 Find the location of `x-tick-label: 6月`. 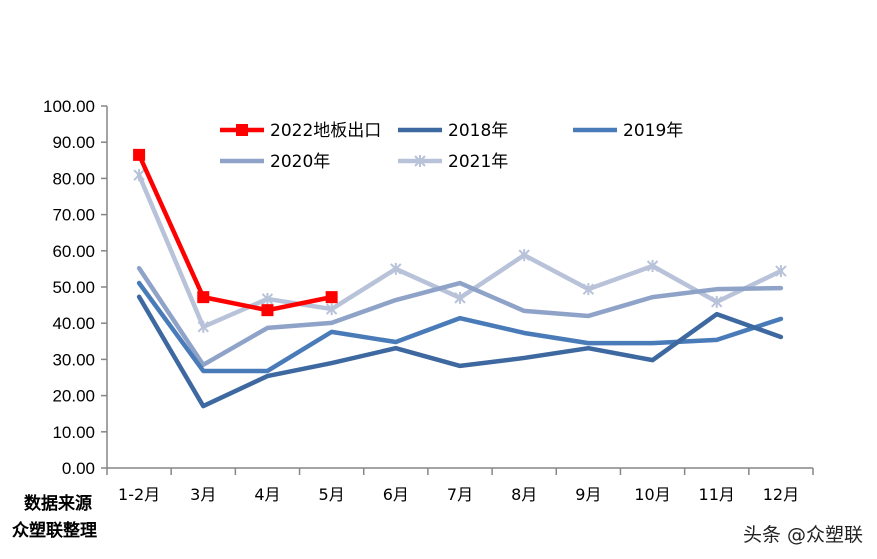

x-tick-label: 6月 is located at coordinates (396, 494).